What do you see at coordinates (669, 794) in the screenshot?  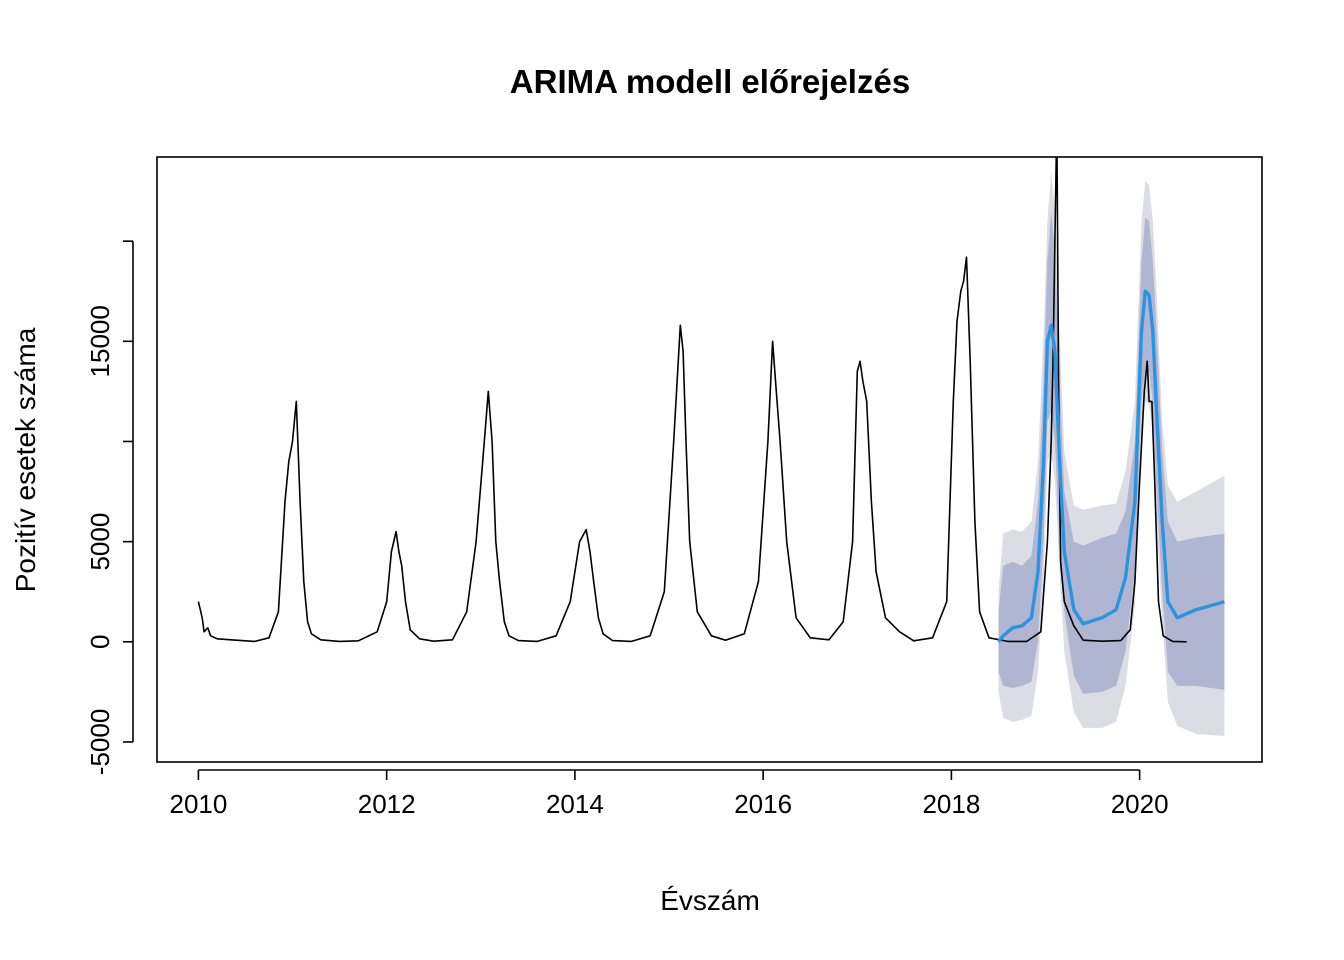 I see `x-axis: 2010 2012 2014 2016 2018 2020` at bounding box center [669, 794].